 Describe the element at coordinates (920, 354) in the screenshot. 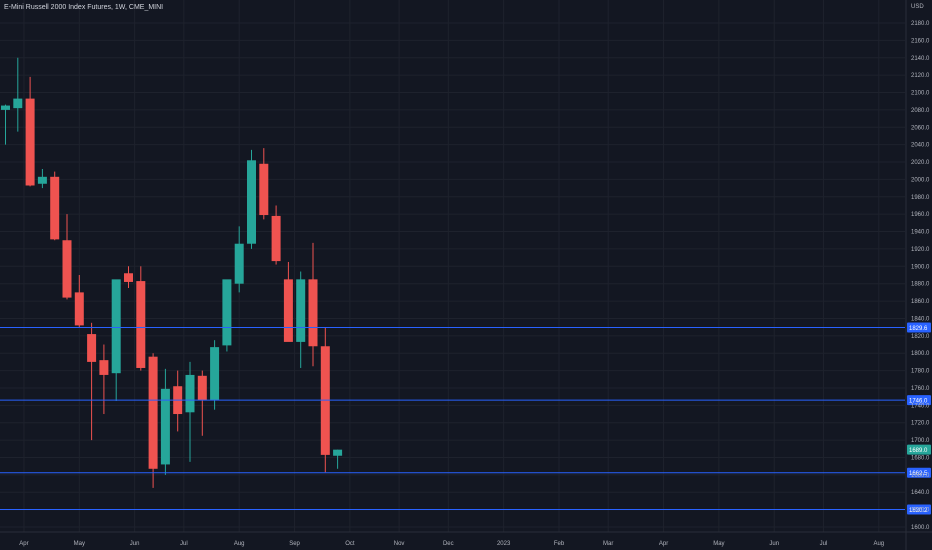

I see `price-tick-label: 1800.0` at that location.